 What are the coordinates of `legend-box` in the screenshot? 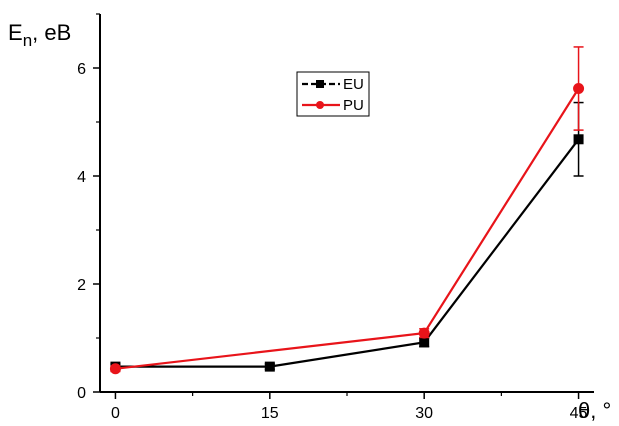 It's located at (333, 94).